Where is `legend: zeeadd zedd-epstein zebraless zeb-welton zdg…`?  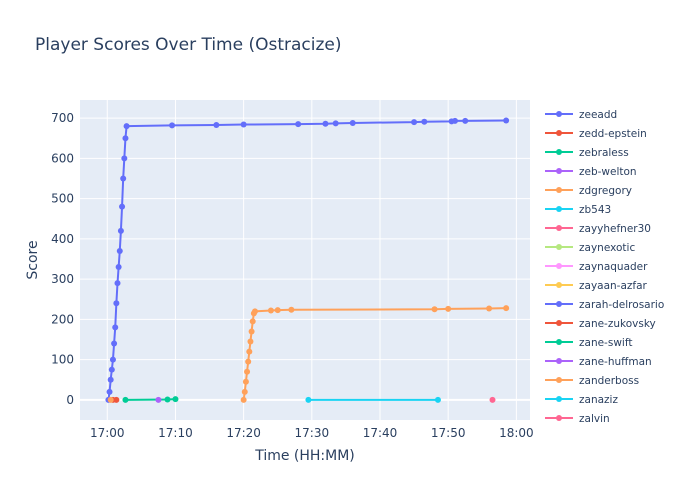
legend: zeeadd zedd-epstein zebraless zeb-welton zdg… is located at coordinates (604, 267).